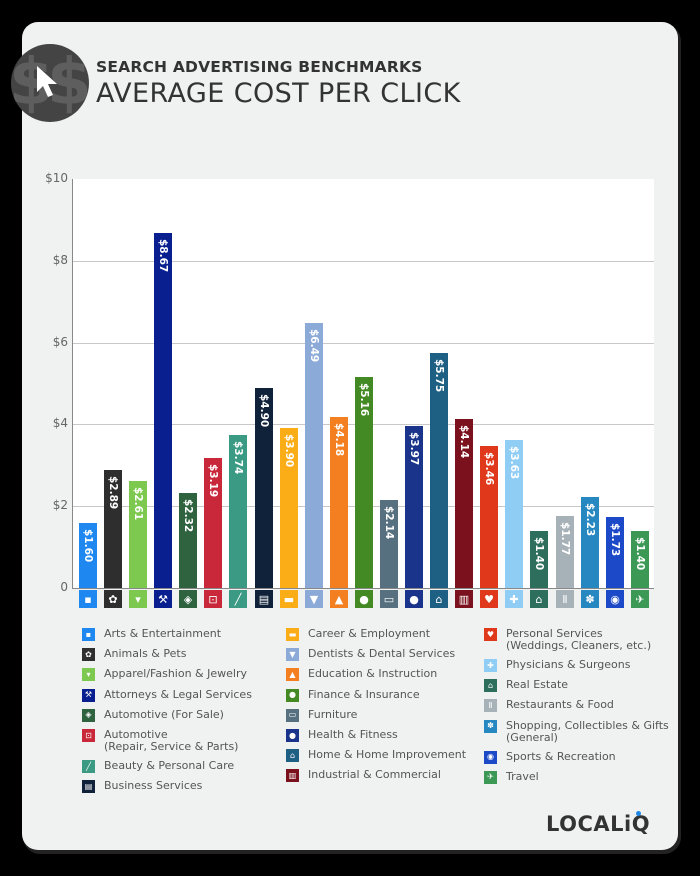 The width and height of the screenshot is (700, 876). I want to click on brush-icon: ╱, so click(88, 766).